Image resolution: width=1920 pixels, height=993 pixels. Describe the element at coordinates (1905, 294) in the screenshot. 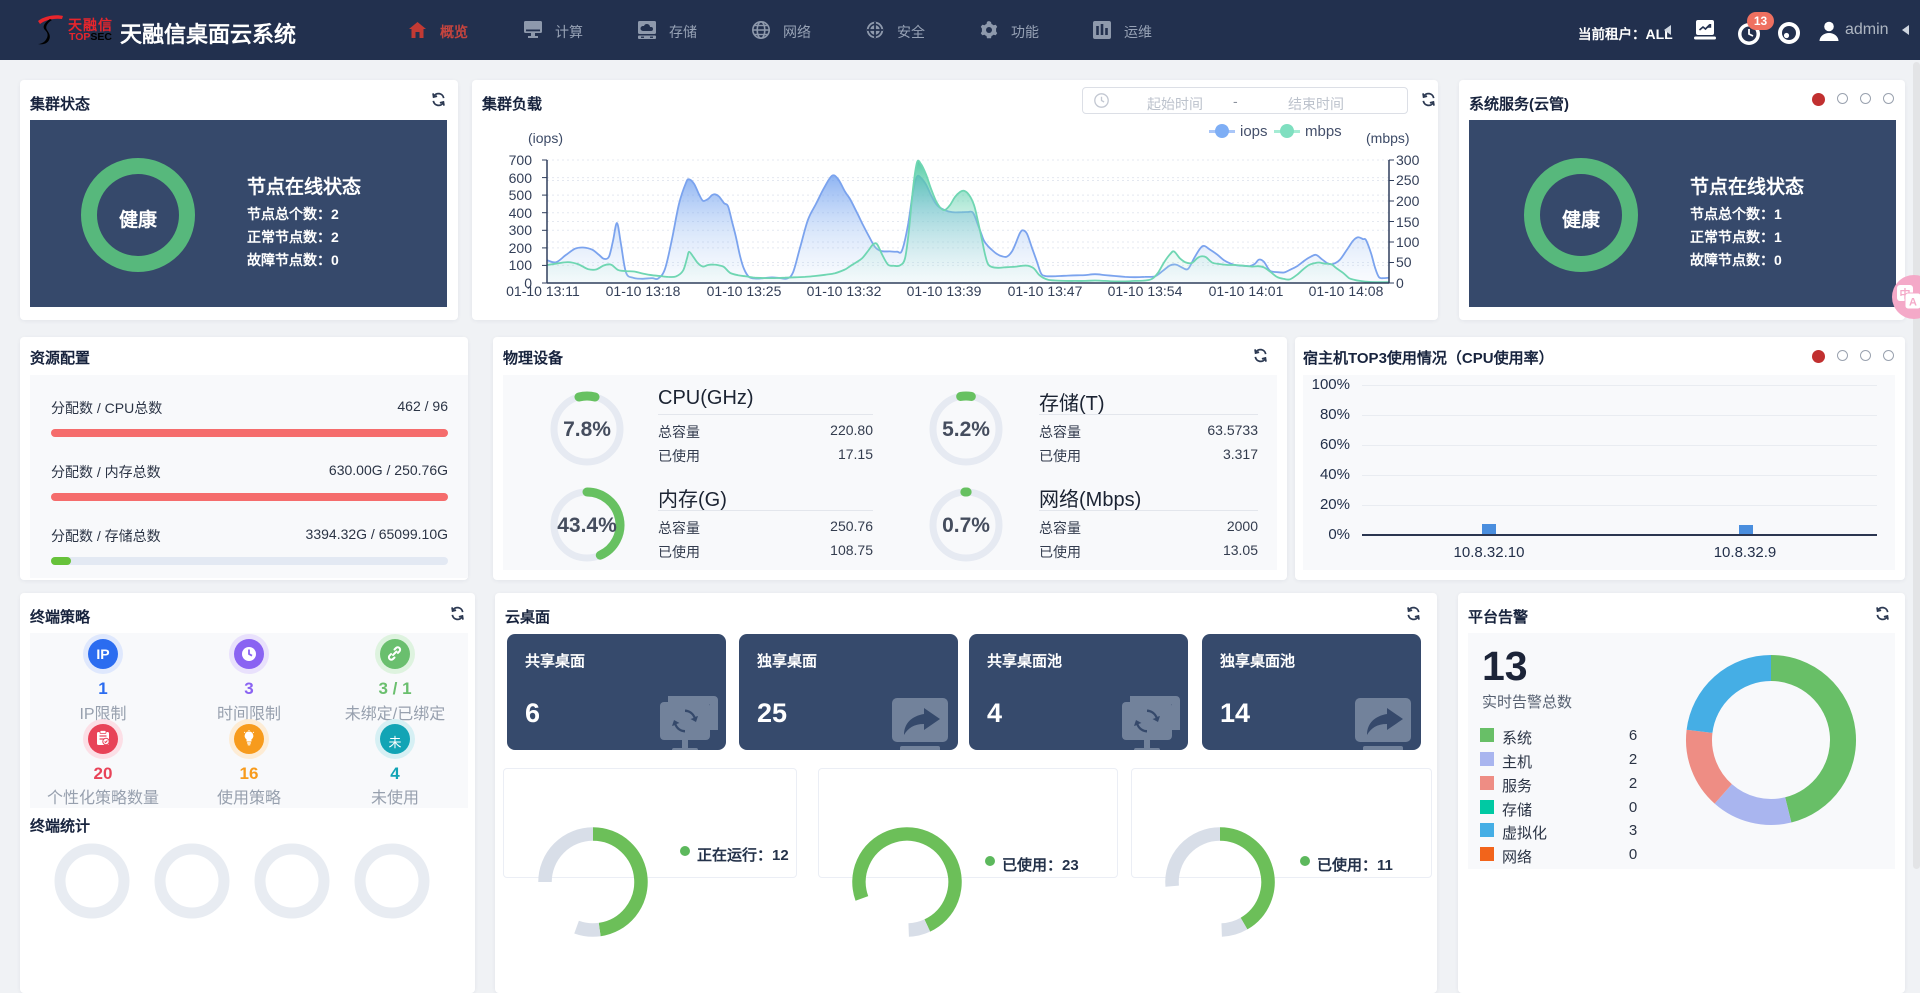

I see `svg-text: 中` at that location.